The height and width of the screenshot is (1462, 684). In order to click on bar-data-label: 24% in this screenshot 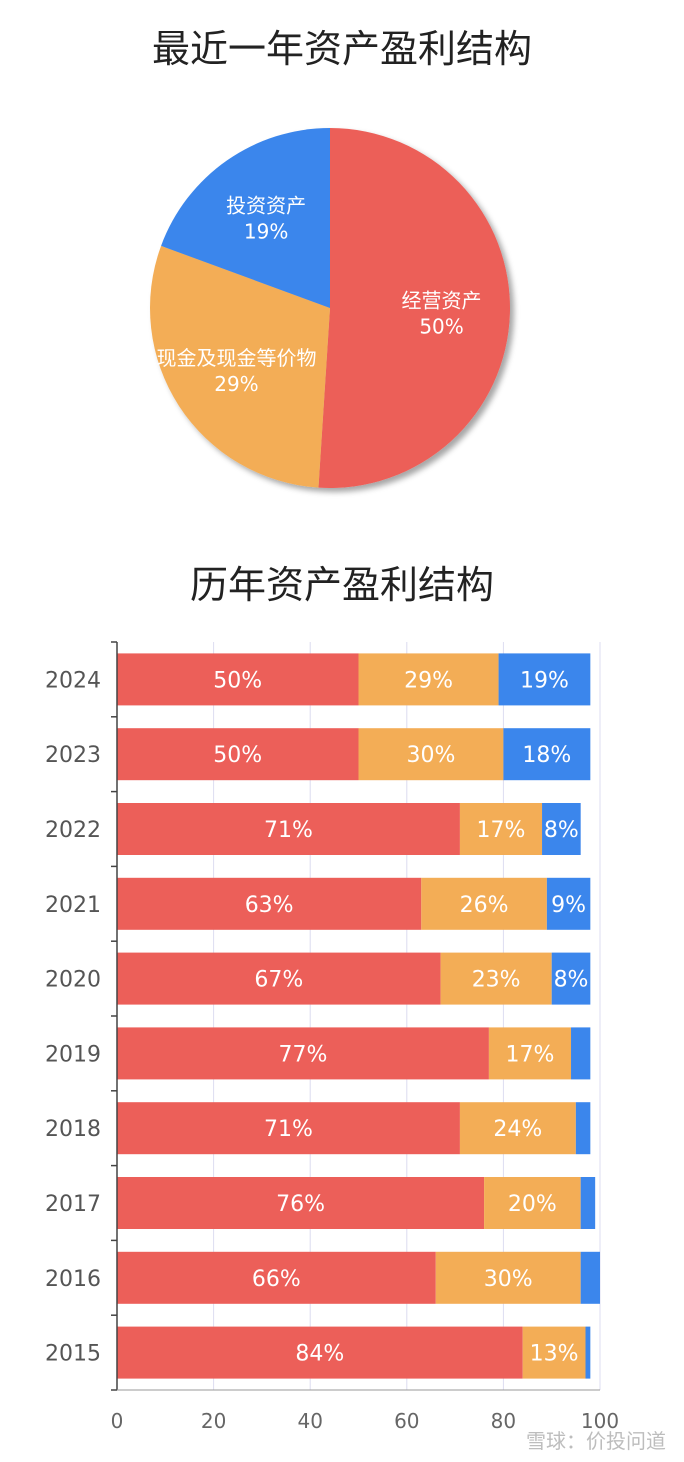, I will do `click(517, 1129)`.